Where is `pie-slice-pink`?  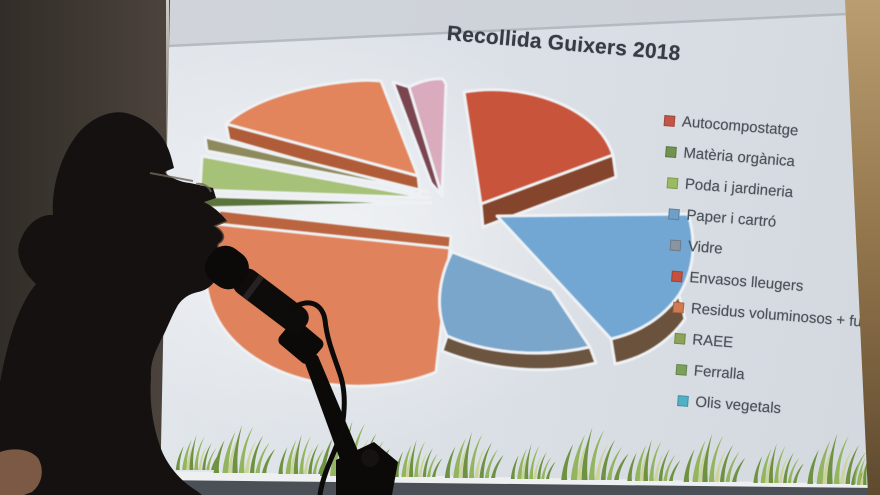 pie-slice-pink is located at coordinates (427, 137).